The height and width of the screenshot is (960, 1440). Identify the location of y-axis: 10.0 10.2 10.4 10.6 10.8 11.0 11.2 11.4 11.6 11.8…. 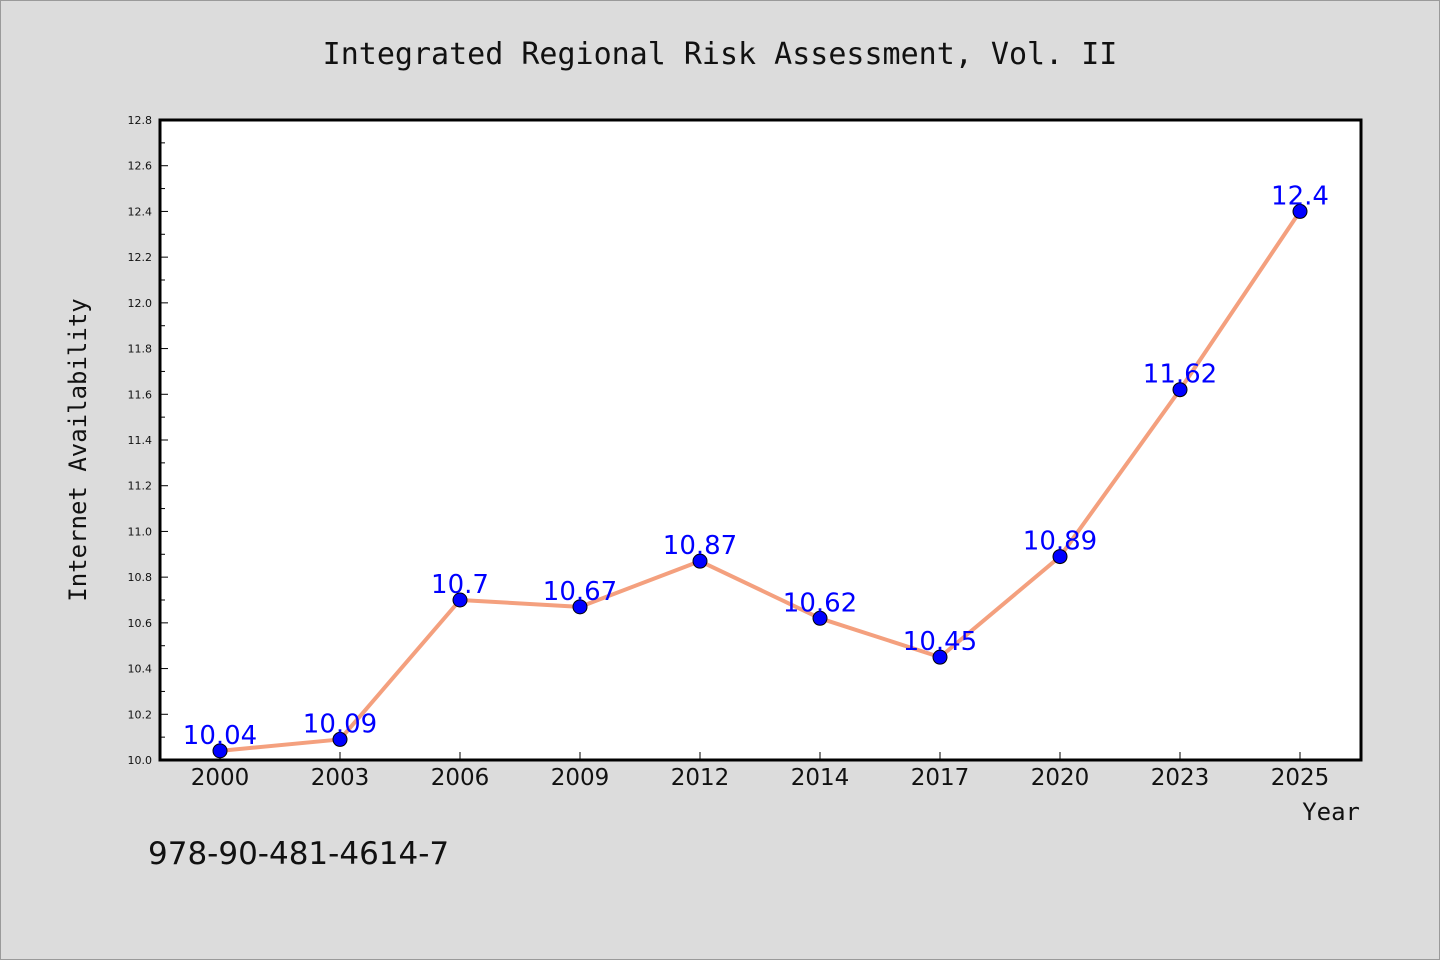
(148, 440).